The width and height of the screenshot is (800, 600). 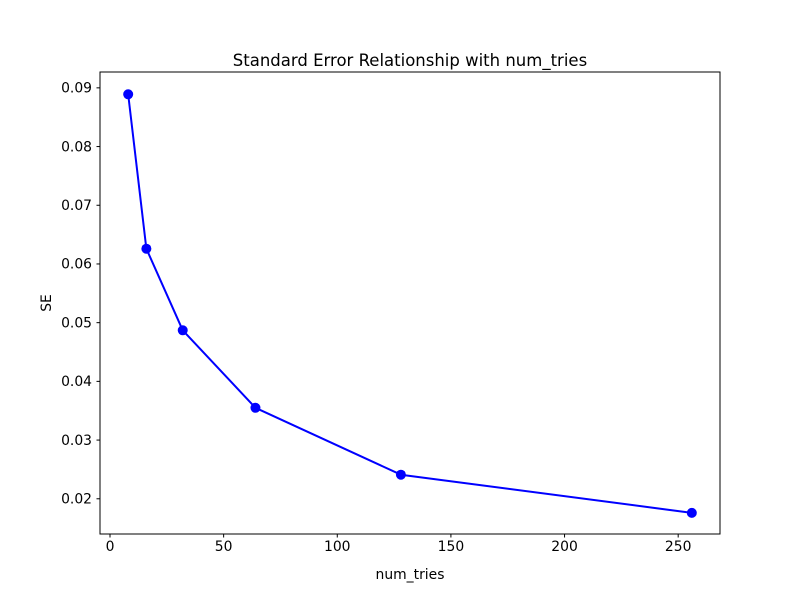 I want to click on y-tick-label: 0.02, so click(x=76, y=499).